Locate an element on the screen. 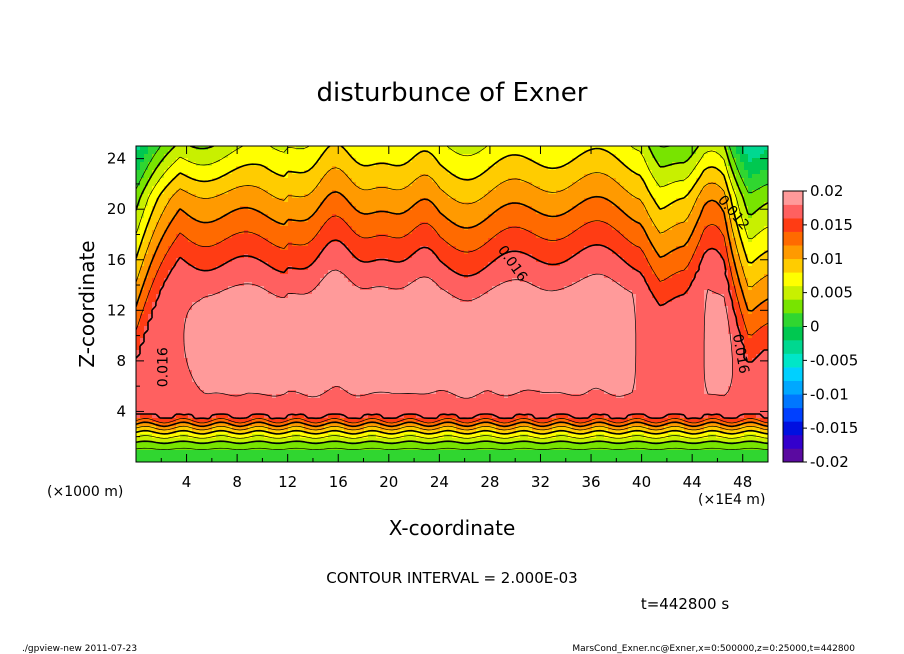 The height and width of the screenshot is (654, 904). contour-interval-text: CONTOUR INTERVAL = 2.000E-03 is located at coordinates (451, 578).